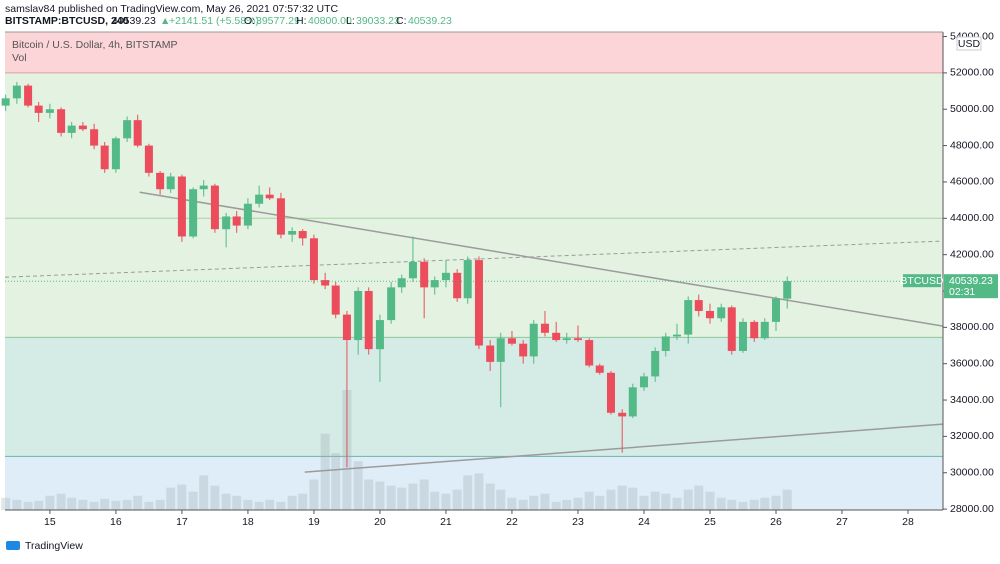  What do you see at coordinates (500, 548) in the screenshot?
I see `footer-bg` at bounding box center [500, 548].